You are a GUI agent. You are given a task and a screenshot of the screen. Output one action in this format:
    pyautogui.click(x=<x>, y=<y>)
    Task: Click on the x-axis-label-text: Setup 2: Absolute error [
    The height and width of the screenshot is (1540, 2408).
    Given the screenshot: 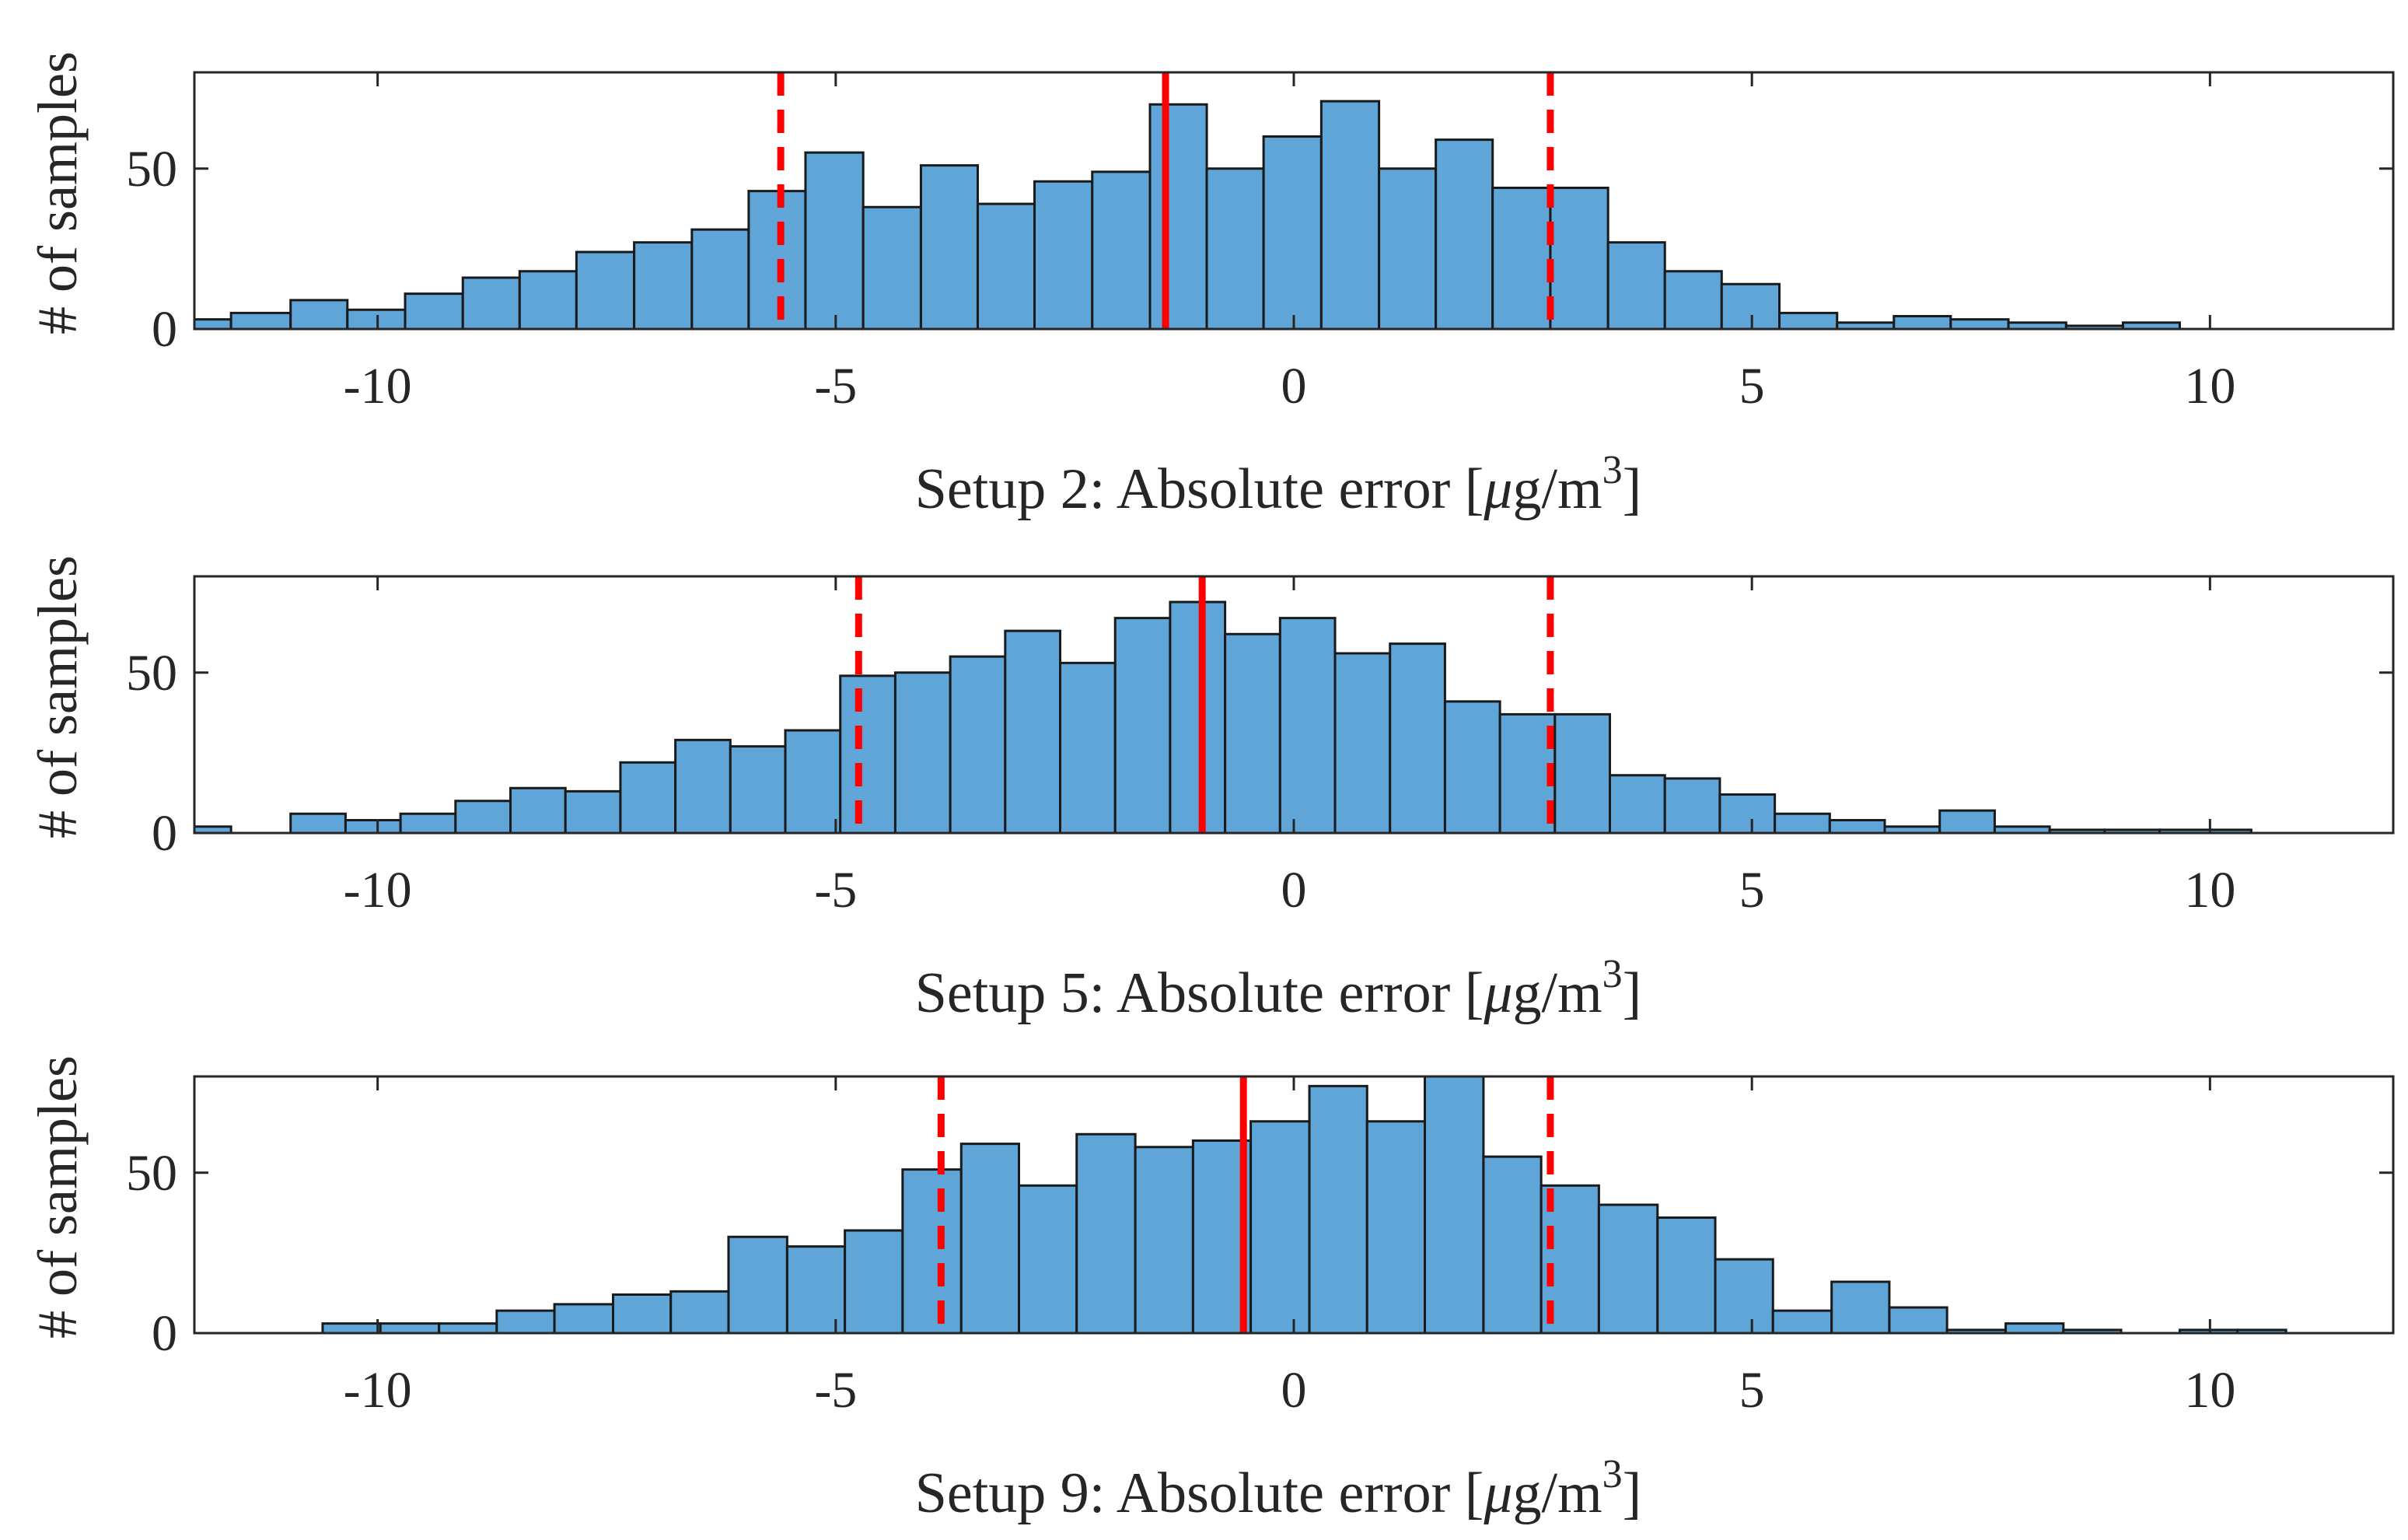 What is the action you would take?
    pyautogui.click(x=1200, y=489)
    